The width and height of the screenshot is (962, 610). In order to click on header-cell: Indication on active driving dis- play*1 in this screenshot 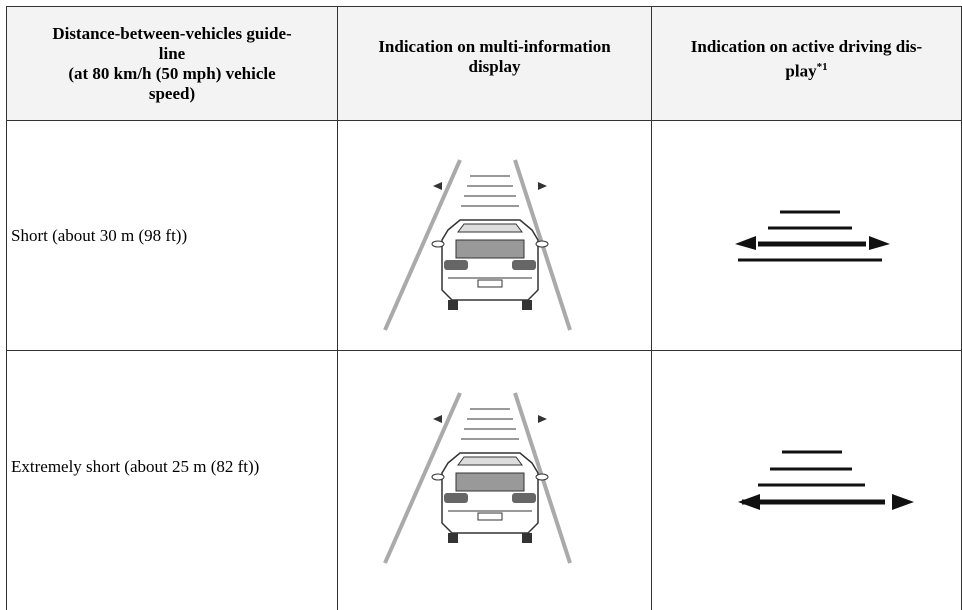, I will do `click(806, 63)`.